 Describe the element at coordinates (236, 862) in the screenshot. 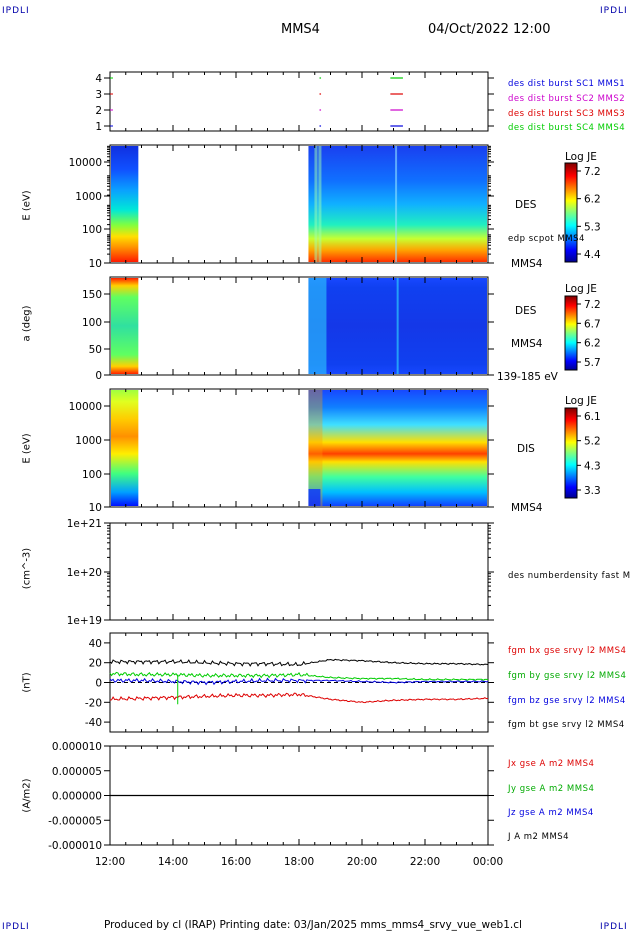

I see `x-tick-label: 16:00` at that location.